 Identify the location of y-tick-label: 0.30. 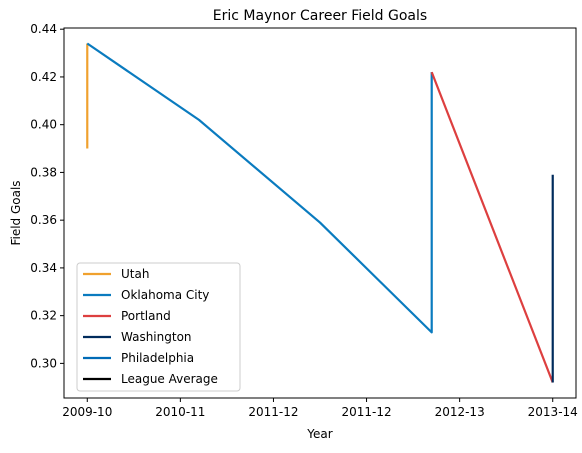
(43, 363).